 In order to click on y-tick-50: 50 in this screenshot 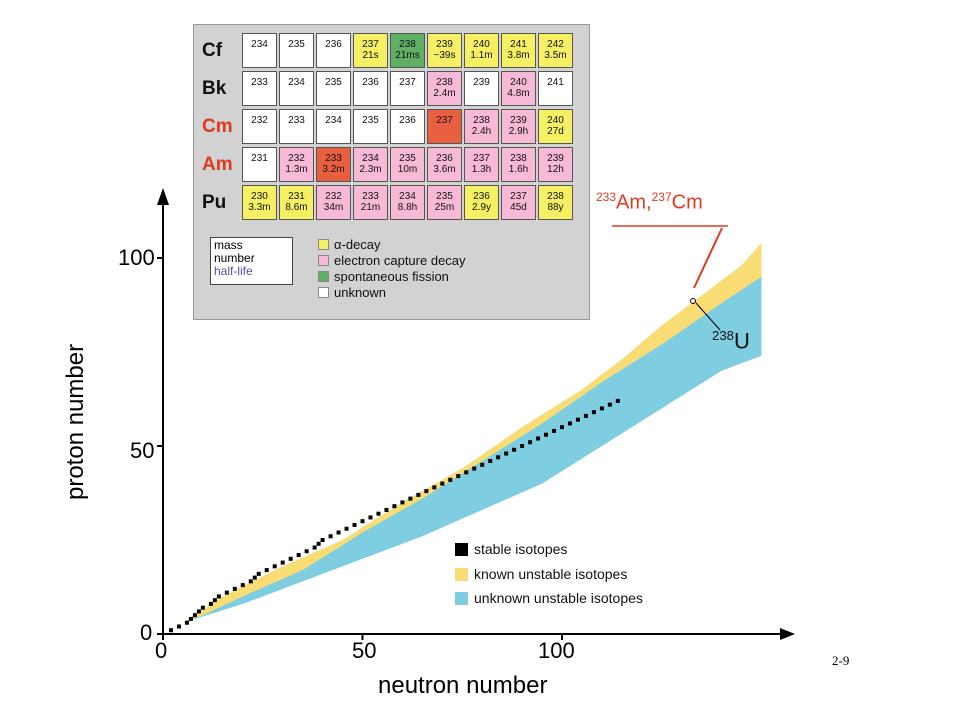, I will do `click(142, 450)`.